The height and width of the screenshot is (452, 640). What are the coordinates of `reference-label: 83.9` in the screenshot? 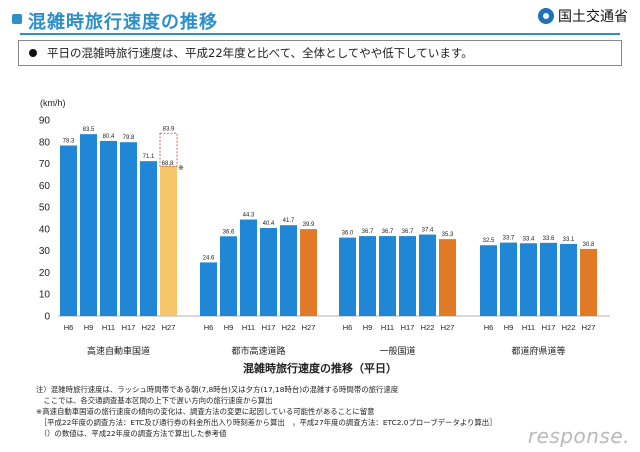 It's located at (169, 129).